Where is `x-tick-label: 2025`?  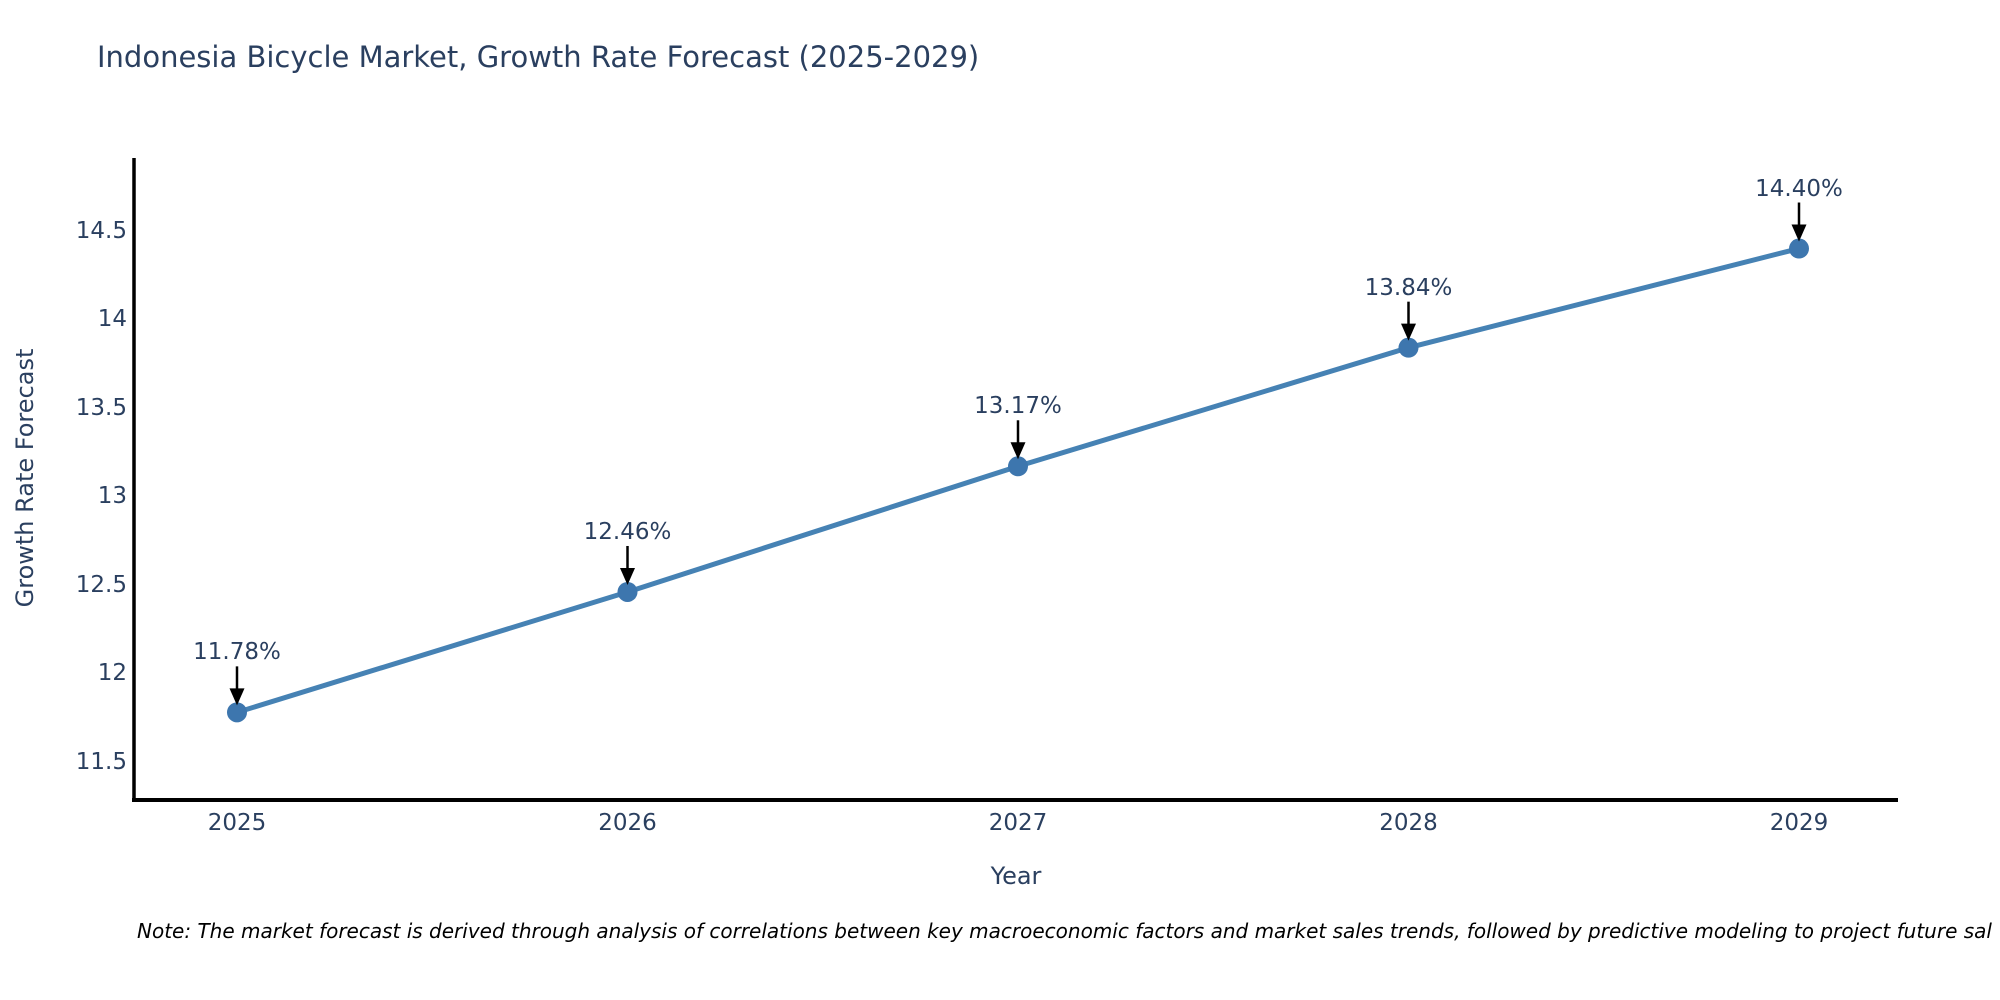
x-tick-label: 2025 is located at coordinates (237, 823).